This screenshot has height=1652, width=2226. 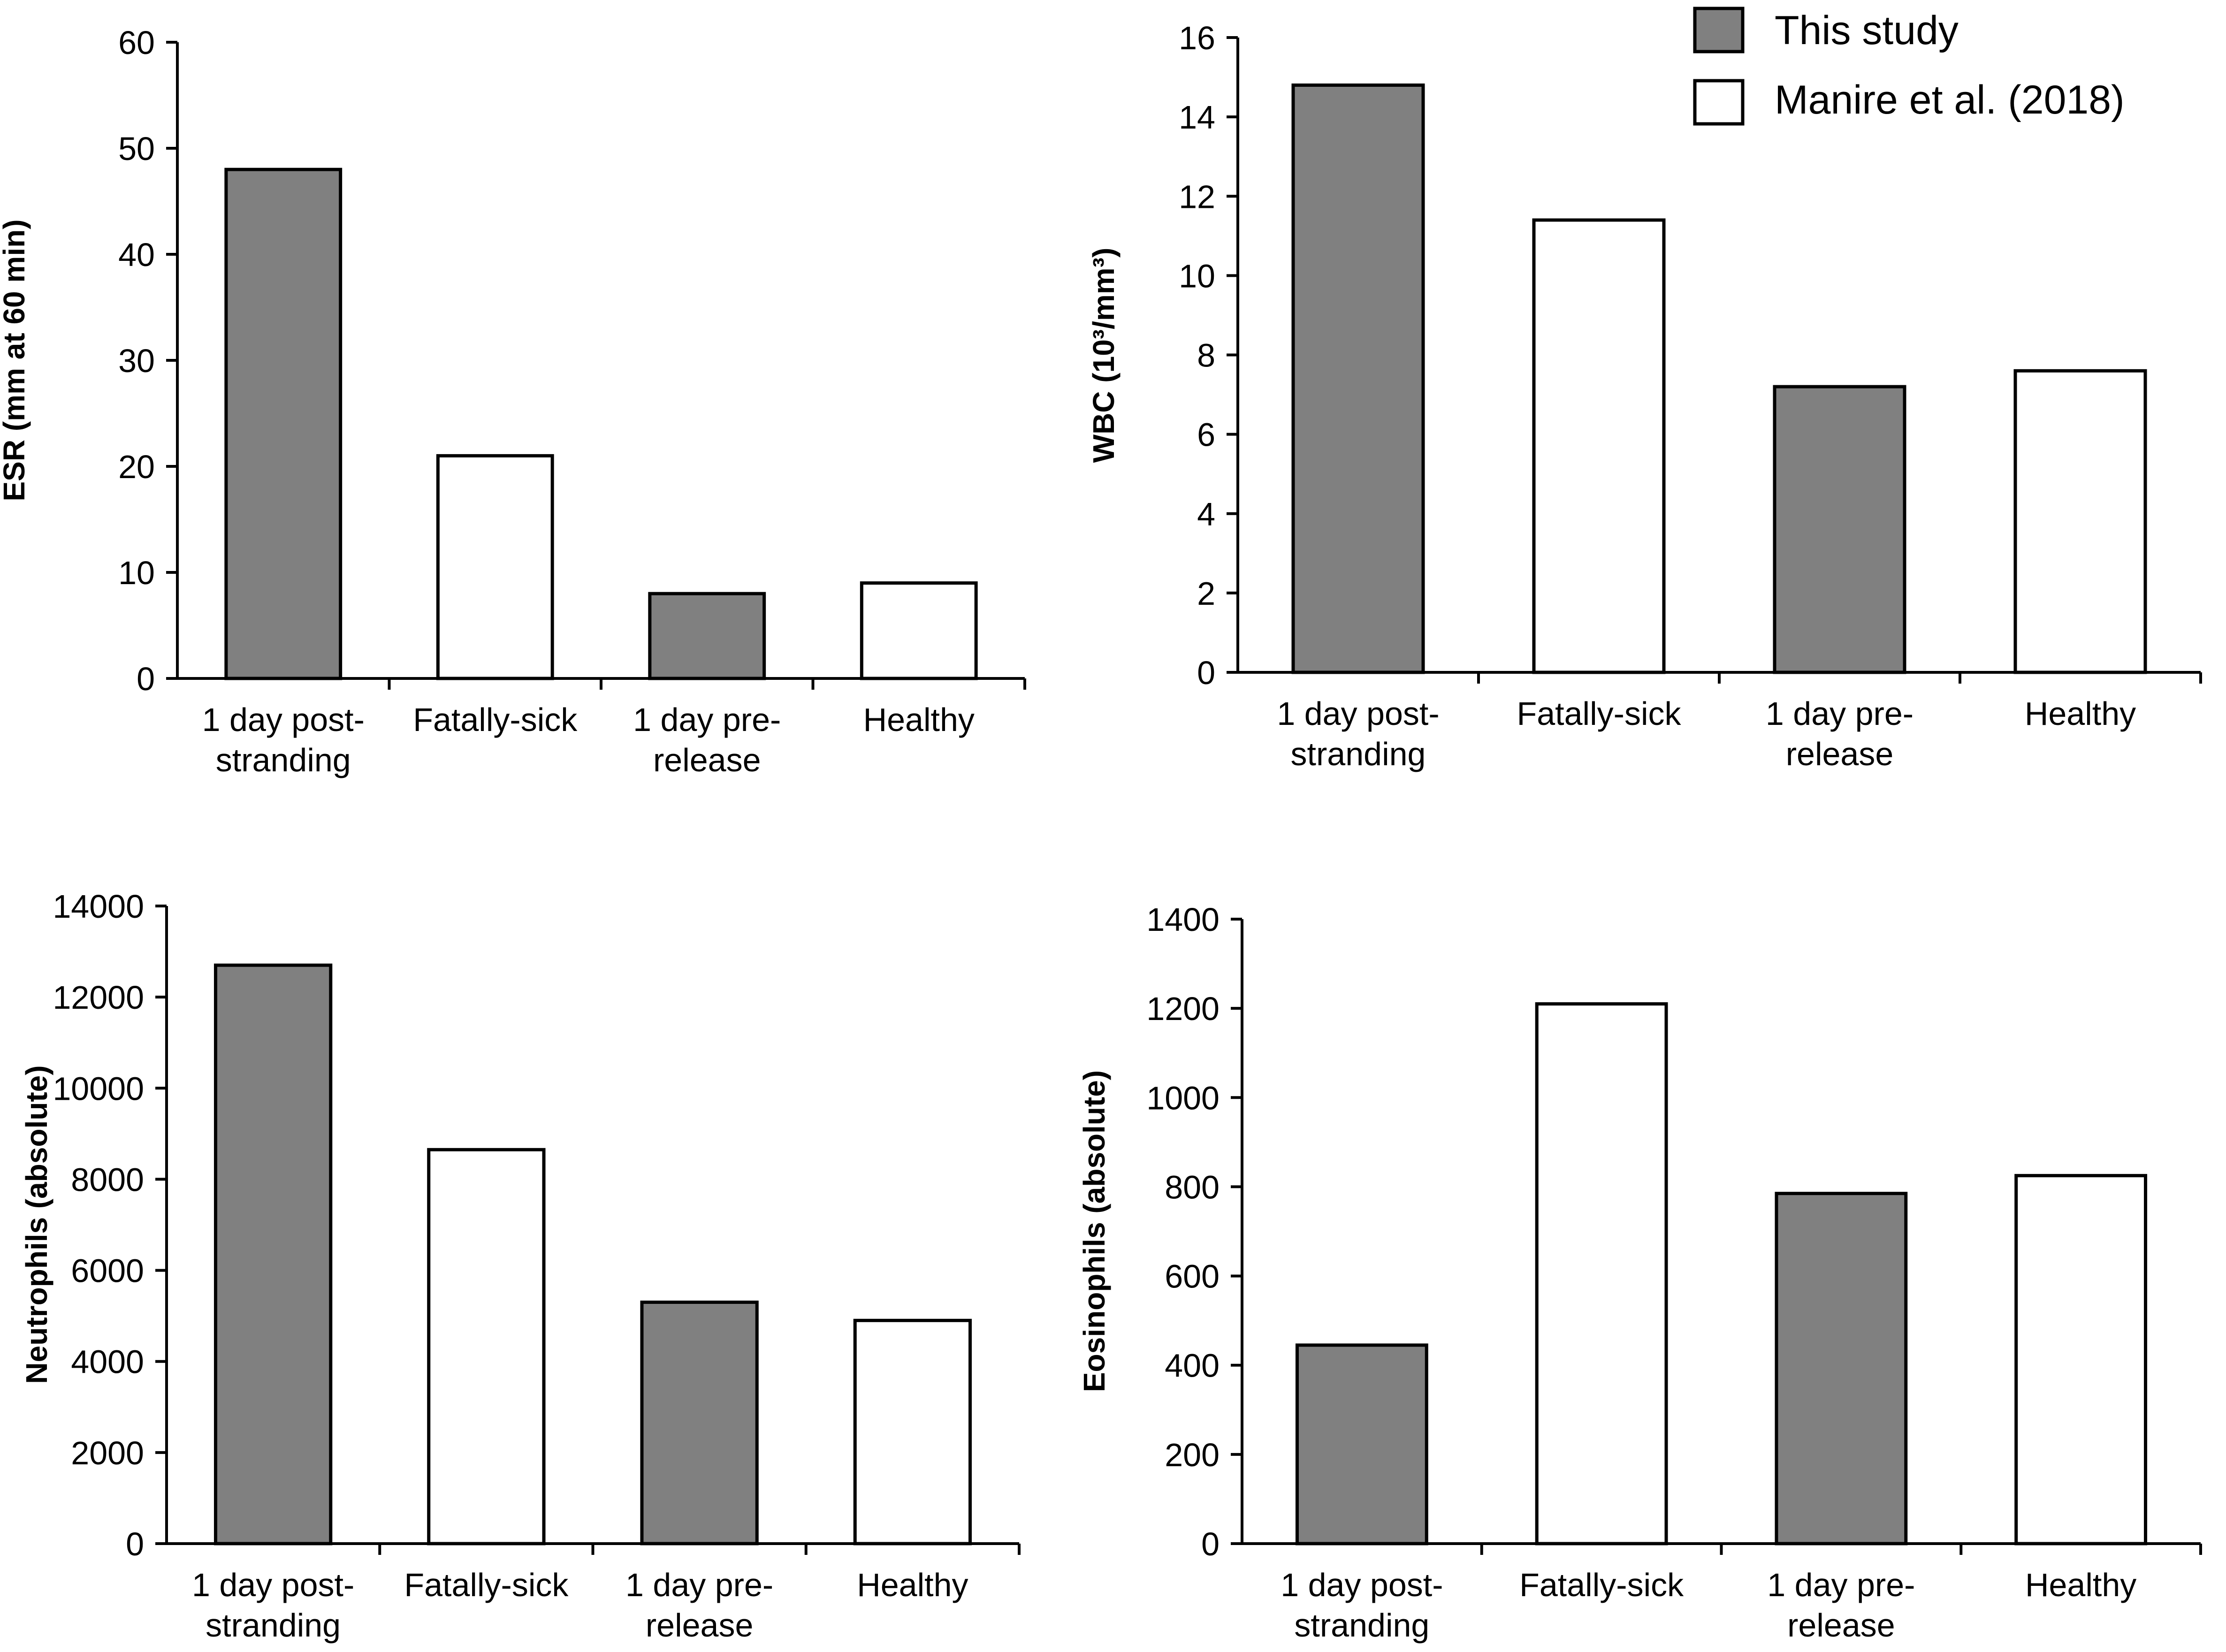 What do you see at coordinates (1192, 1276) in the screenshot?
I see `y-tick-label: 600` at bounding box center [1192, 1276].